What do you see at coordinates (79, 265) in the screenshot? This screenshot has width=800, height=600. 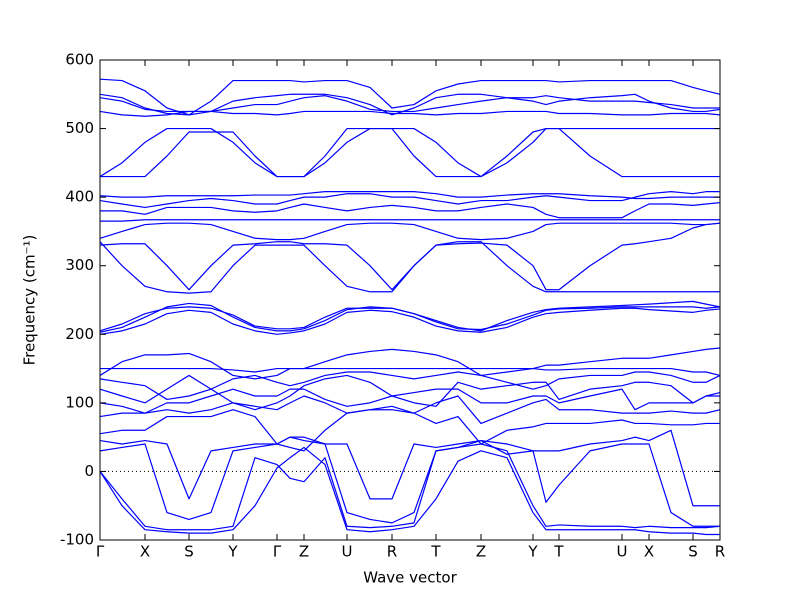 I see `y-tick-label: 300` at bounding box center [79, 265].